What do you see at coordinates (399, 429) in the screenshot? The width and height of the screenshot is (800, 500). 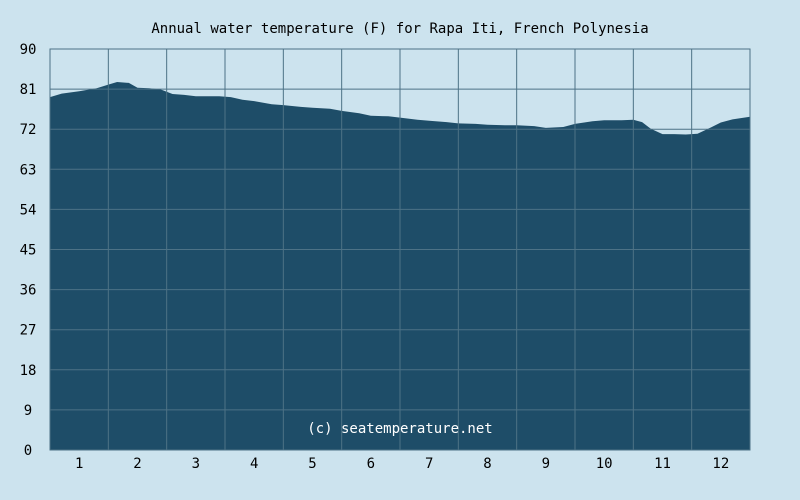 I see `credit-annotation: (c) seatemperature.net` at bounding box center [399, 429].